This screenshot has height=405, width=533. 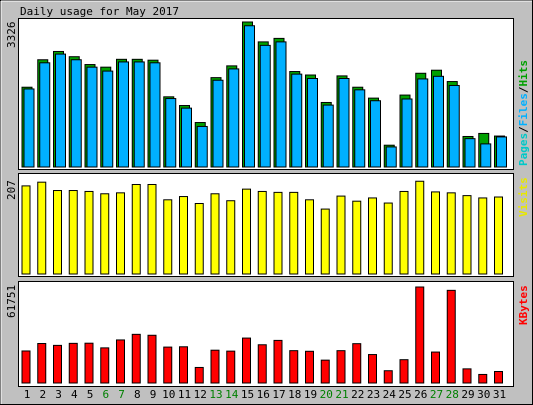 What do you see at coordinates (137, 394) in the screenshot?
I see `day-label-8: 8` at bounding box center [137, 394].